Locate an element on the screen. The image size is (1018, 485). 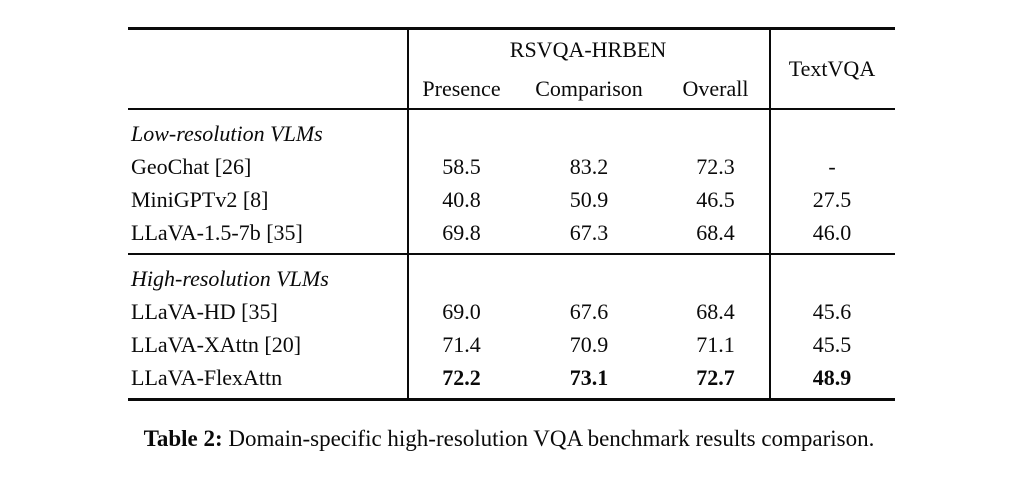
value-cell: 50.9 is located at coordinates (589, 199).